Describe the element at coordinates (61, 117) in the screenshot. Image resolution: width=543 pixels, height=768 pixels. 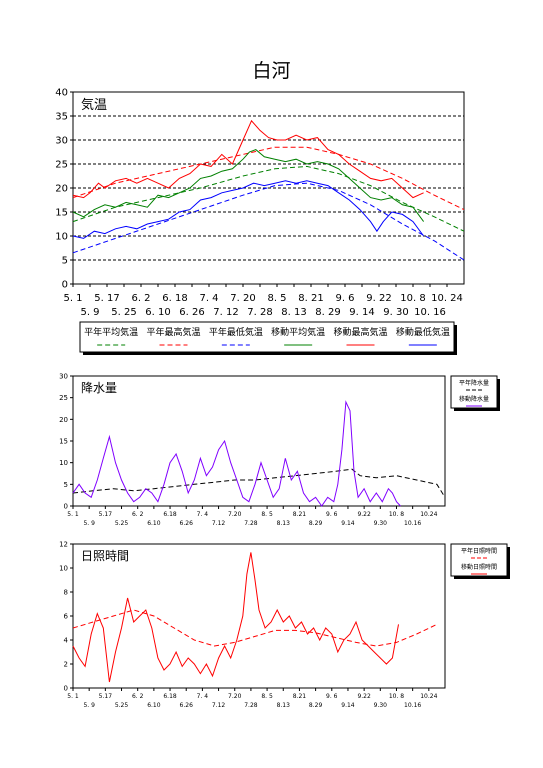
I see `y-tick-label: 35` at that location.